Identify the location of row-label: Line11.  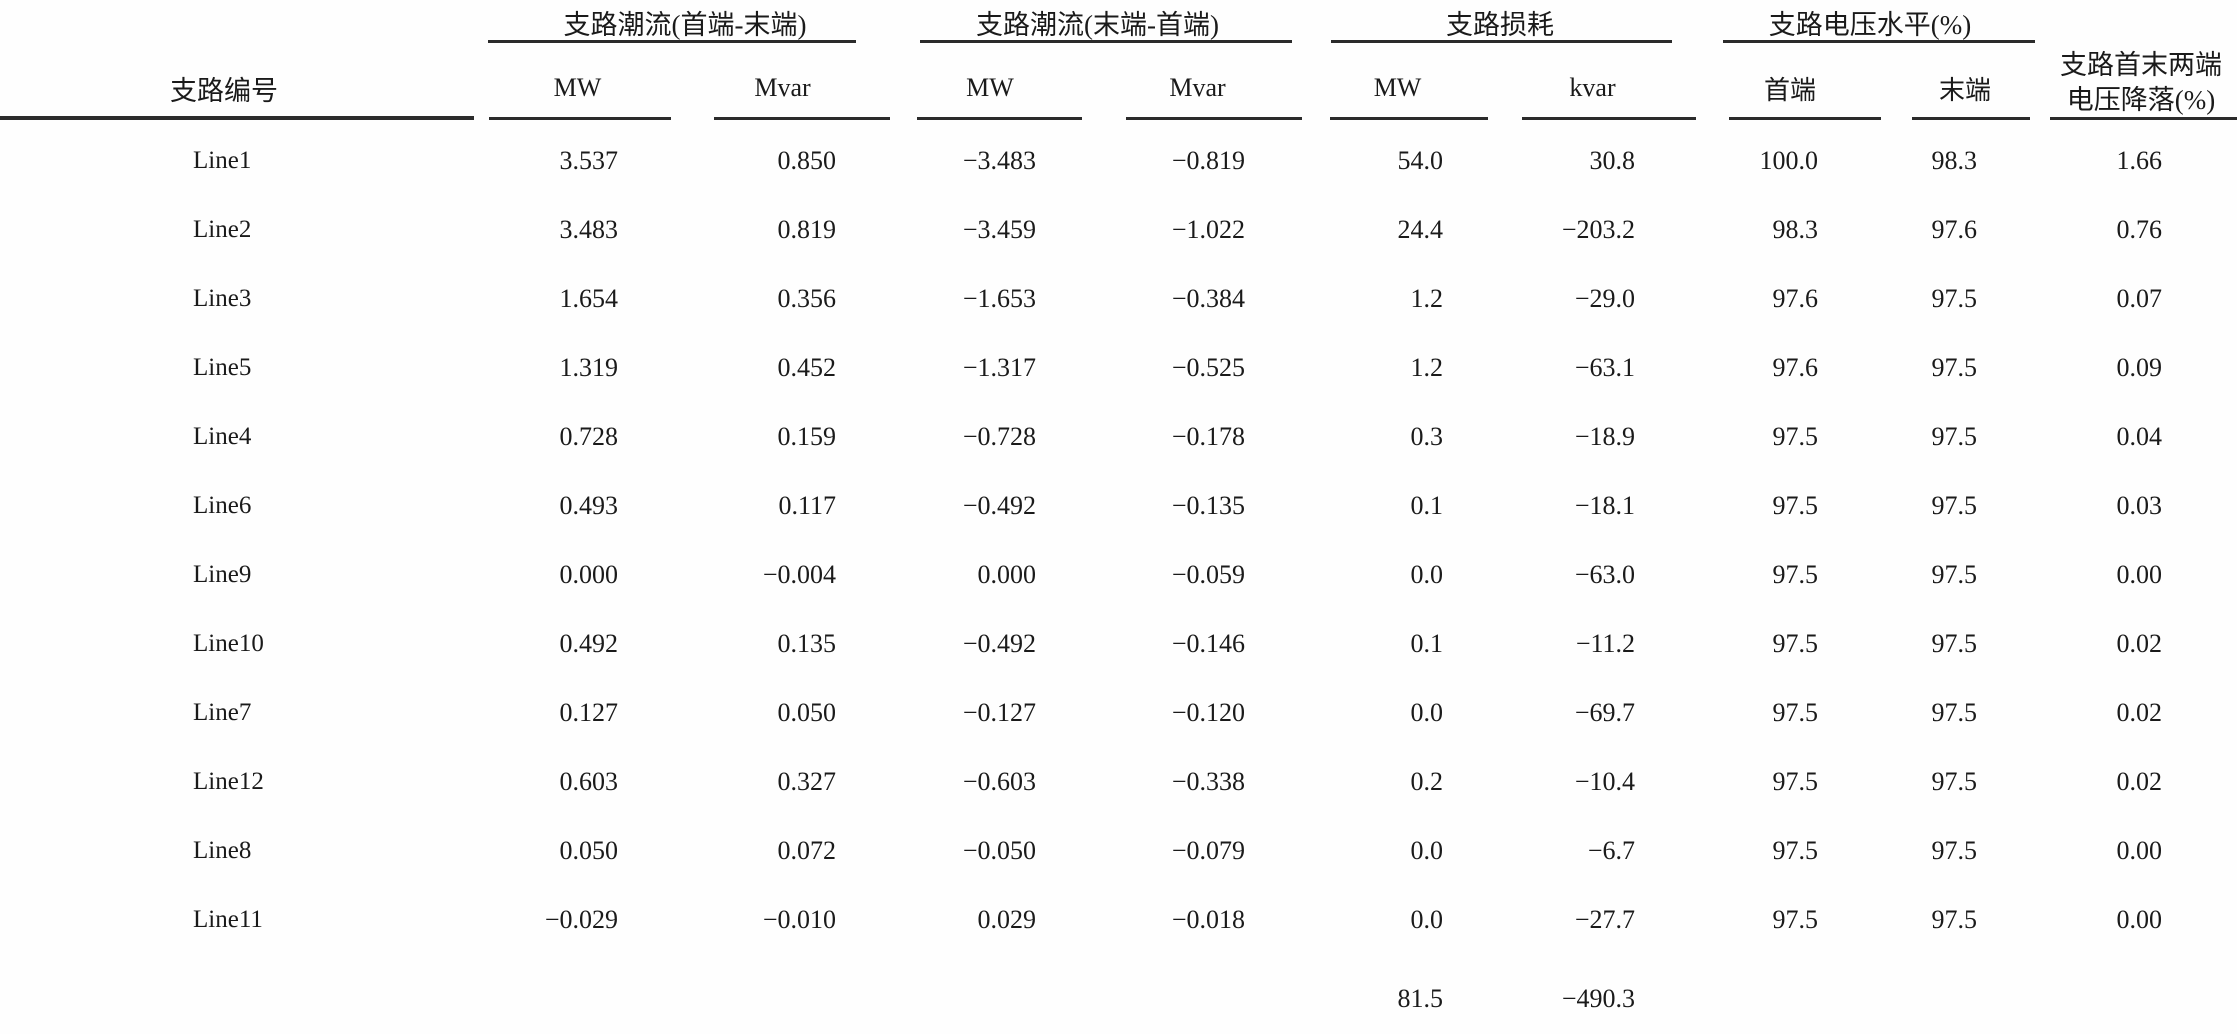
(228, 919).